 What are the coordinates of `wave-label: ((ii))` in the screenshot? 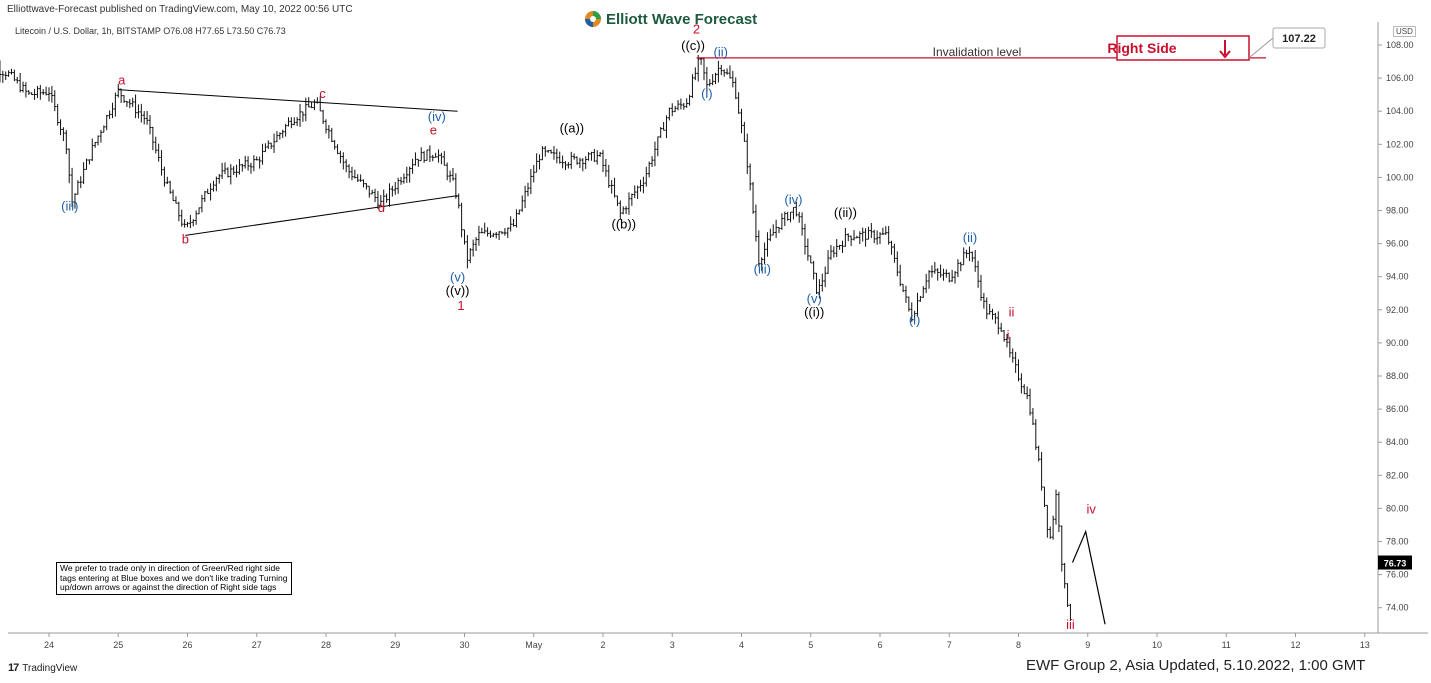 It's located at (845, 212).